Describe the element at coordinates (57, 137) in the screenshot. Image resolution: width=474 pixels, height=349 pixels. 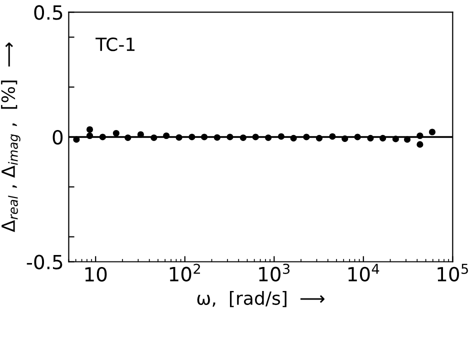
I see `y-tick-label: 0` at that location.